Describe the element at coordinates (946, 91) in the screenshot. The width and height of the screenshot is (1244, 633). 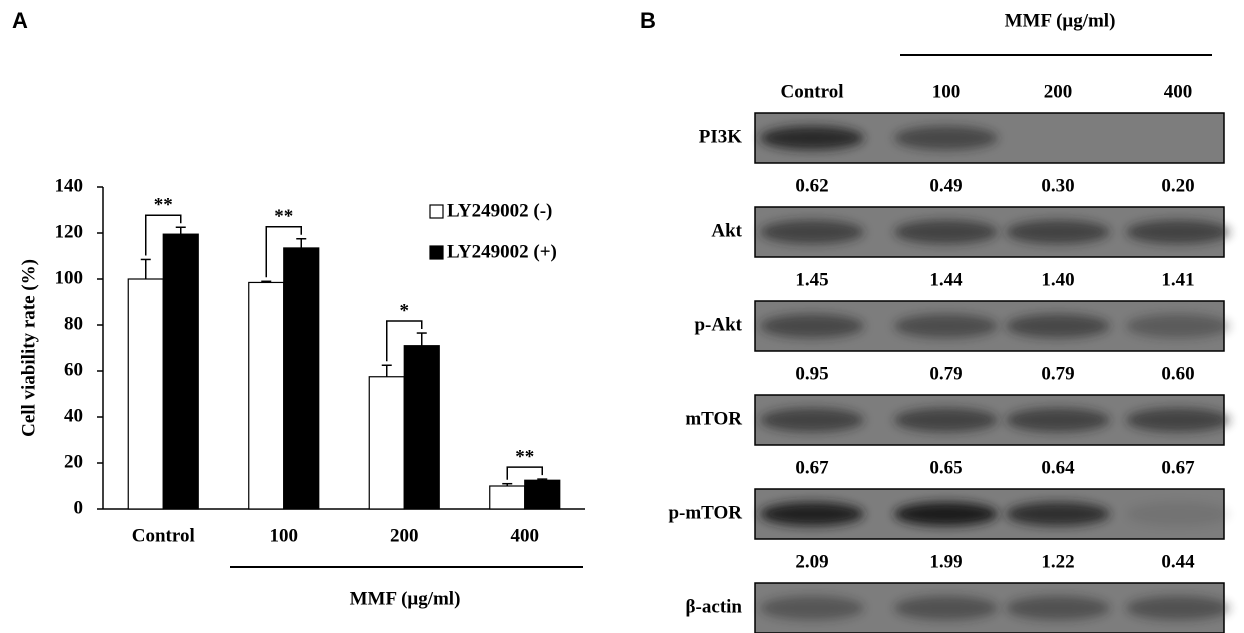
I see `column-label: 100` at that location.